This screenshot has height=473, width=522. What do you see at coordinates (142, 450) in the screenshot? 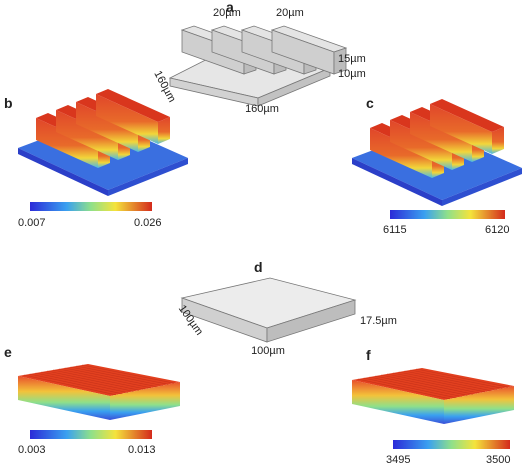
I see `colorbar-max: 0.013` at bounding box center [142, 450].